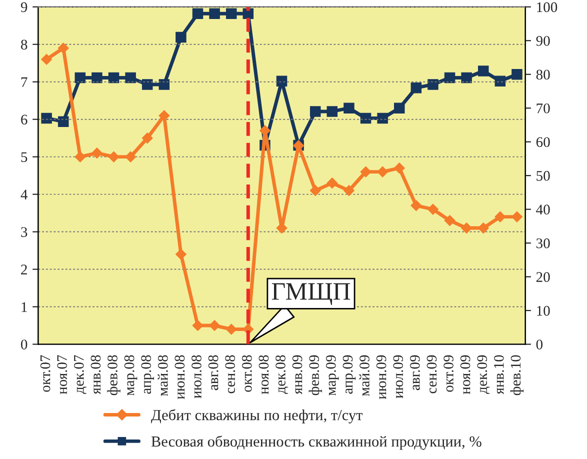  What do you see at coordinates (543, 277) in the screenshot?
I see `y2-tick-label: 20` at bounding box center [543, 277].